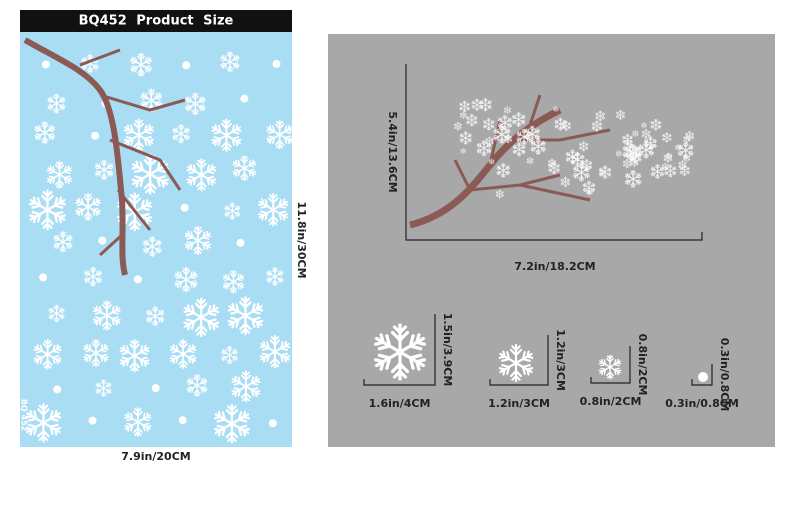 The image size is (790, 505). What do you see at coordinates (560, 360) in the screenshot?
I see `flake-height: 1.2in/3CM` at bounding box center [560, 360].